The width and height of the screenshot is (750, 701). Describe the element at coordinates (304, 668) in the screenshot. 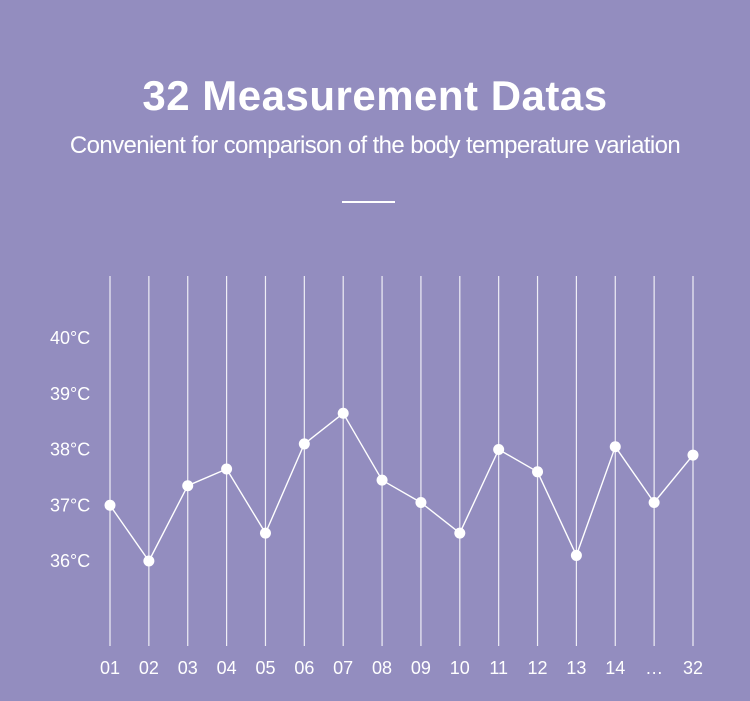

I see `x-tick-label: 06` at that location.